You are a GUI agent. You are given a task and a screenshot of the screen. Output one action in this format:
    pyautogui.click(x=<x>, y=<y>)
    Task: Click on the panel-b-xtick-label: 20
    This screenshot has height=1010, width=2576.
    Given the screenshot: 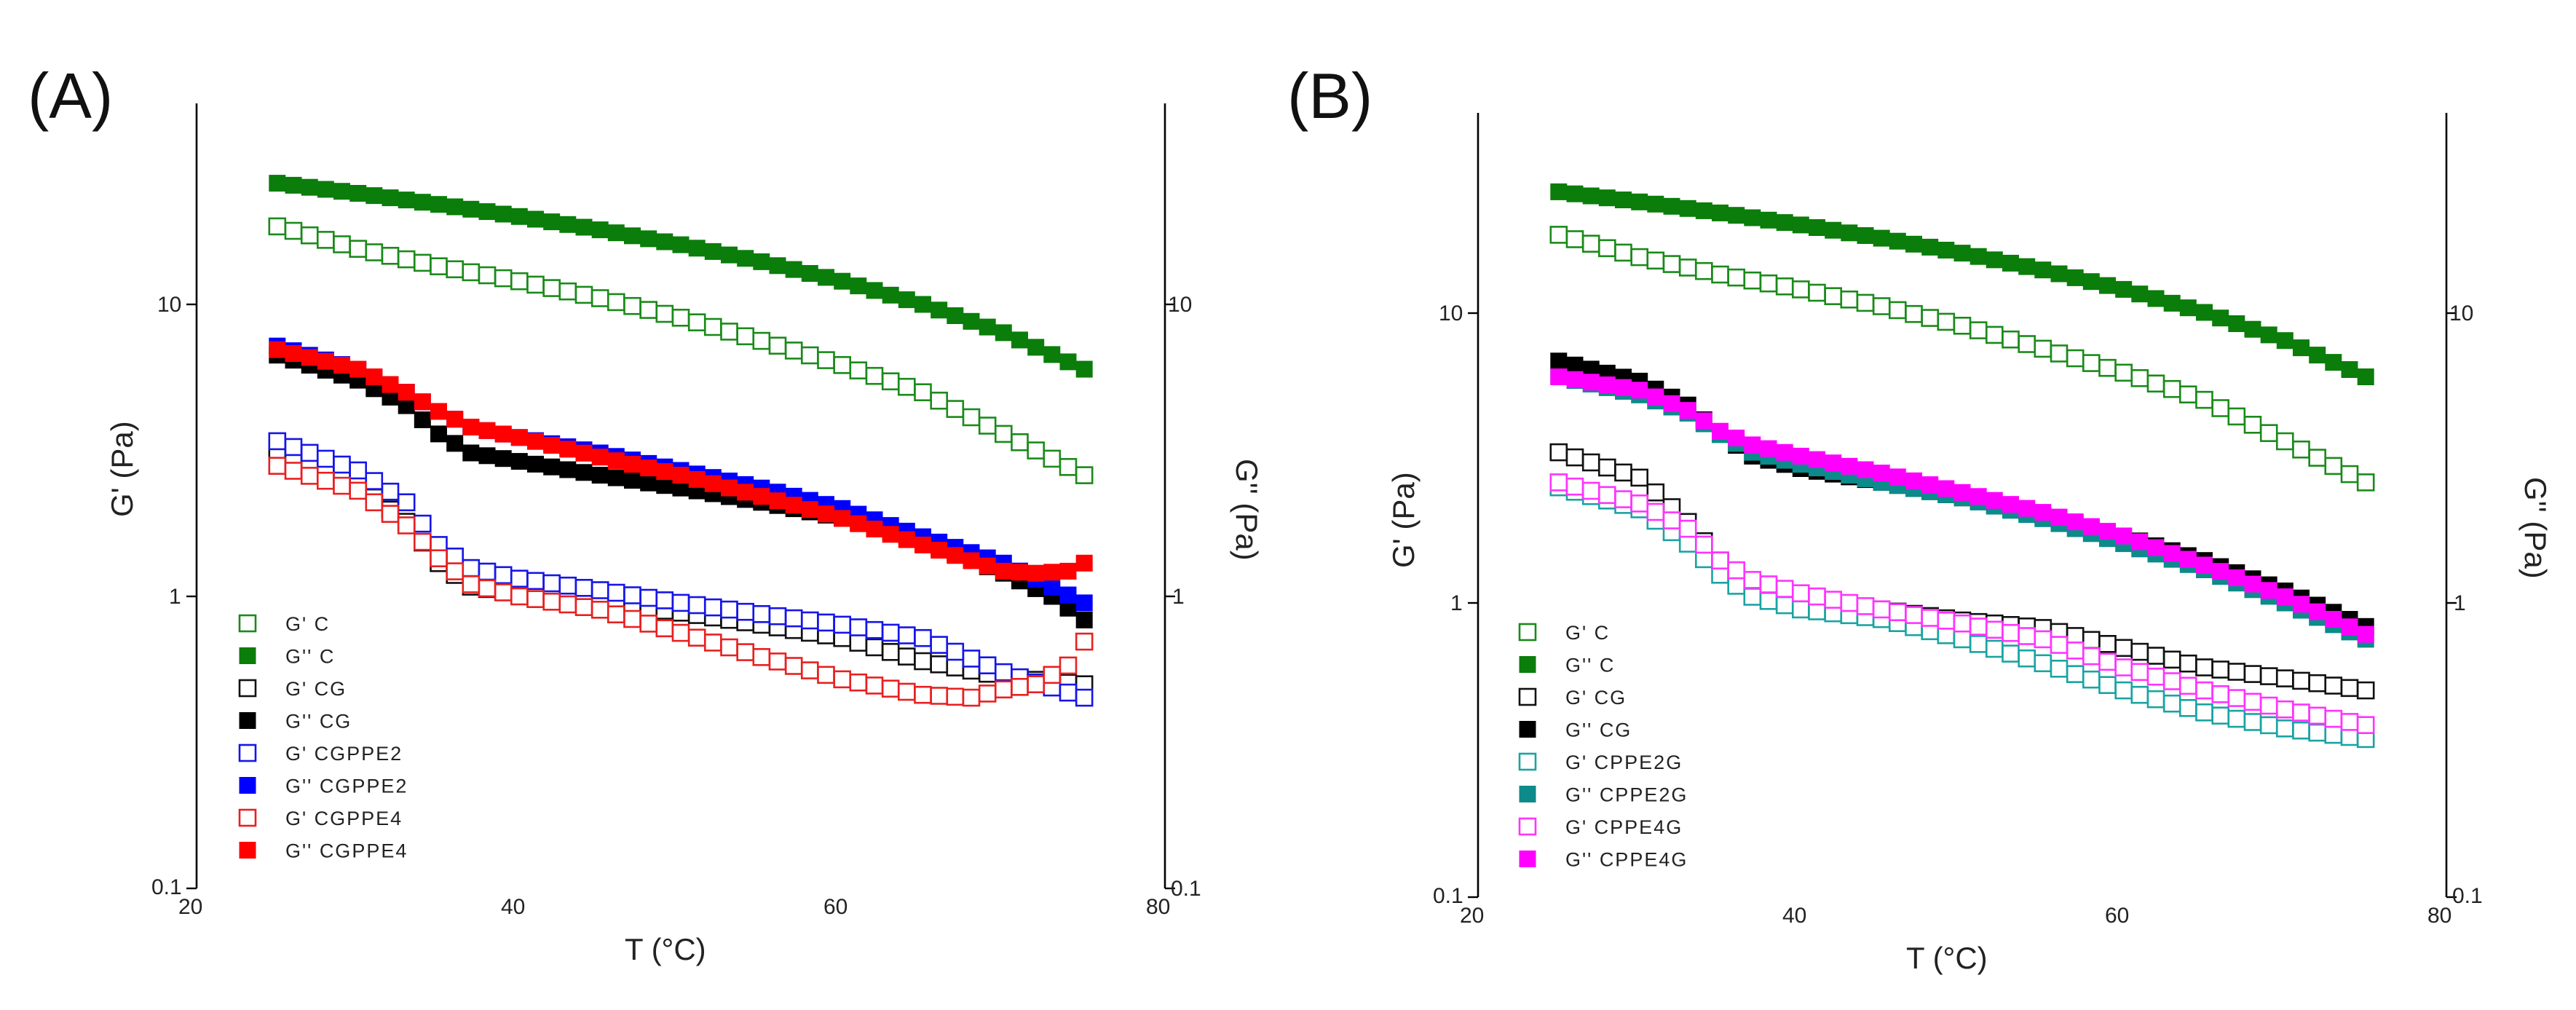 What is the action you would take?
    pyautogui.click(x=1472, y=916)
    